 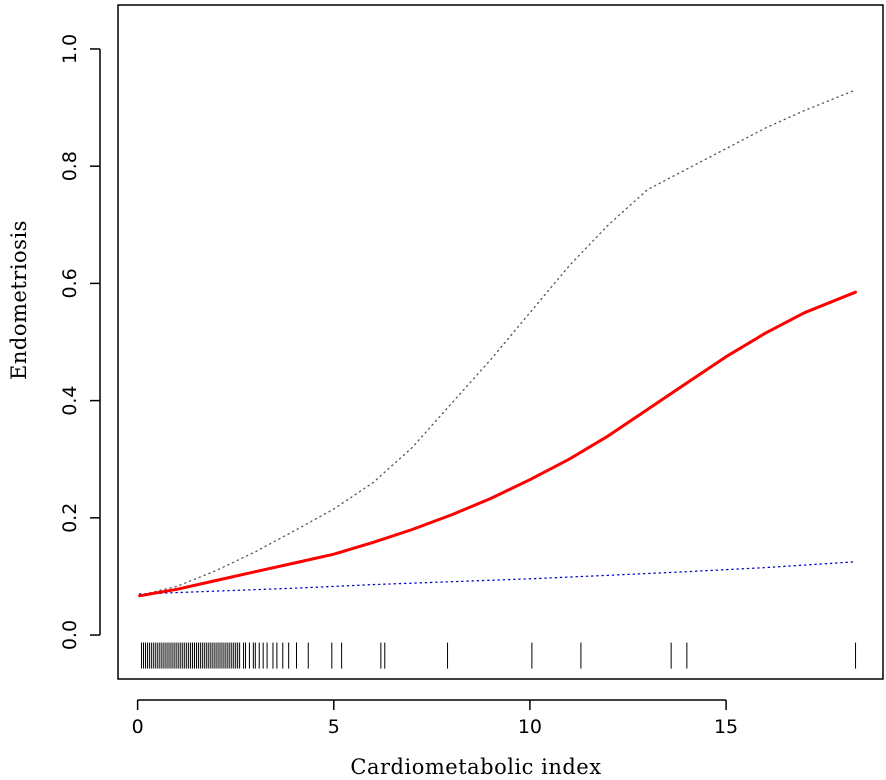 What do you see at coordinates (499, 655) in the screenshot?
I see `rug-layer` at bounding box center [499, 655].